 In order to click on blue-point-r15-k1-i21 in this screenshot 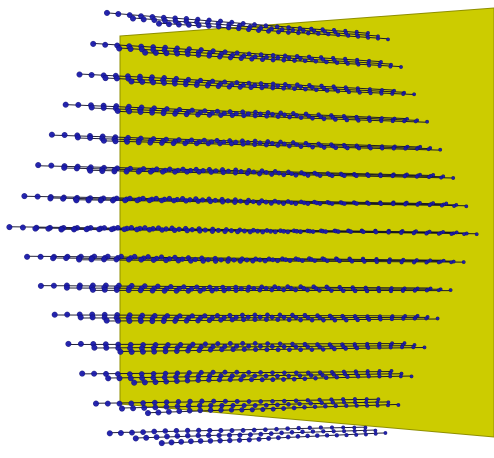, I will do `click(332, 427)`.